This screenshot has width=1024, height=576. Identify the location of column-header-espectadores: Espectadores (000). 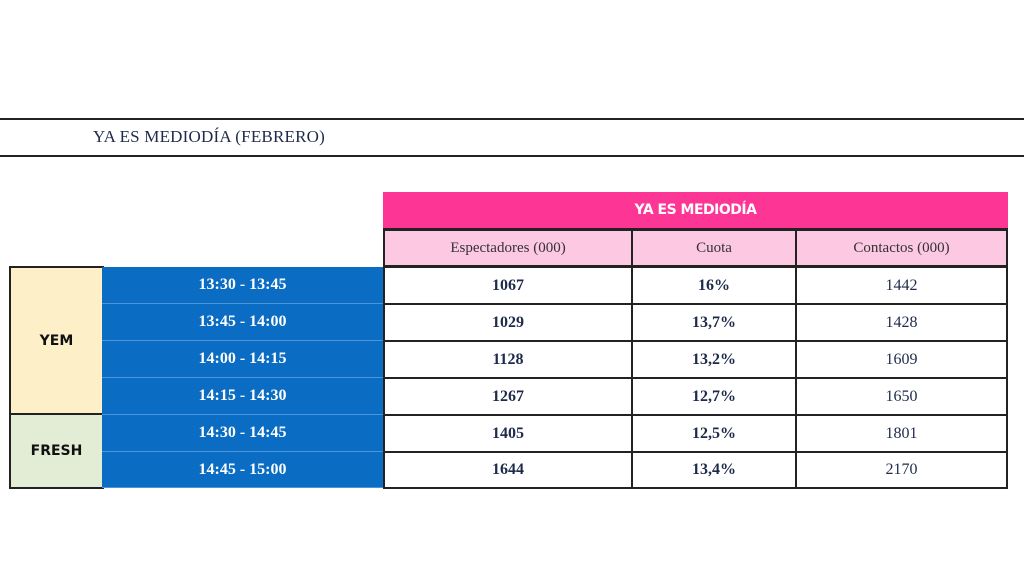
(508, 248).